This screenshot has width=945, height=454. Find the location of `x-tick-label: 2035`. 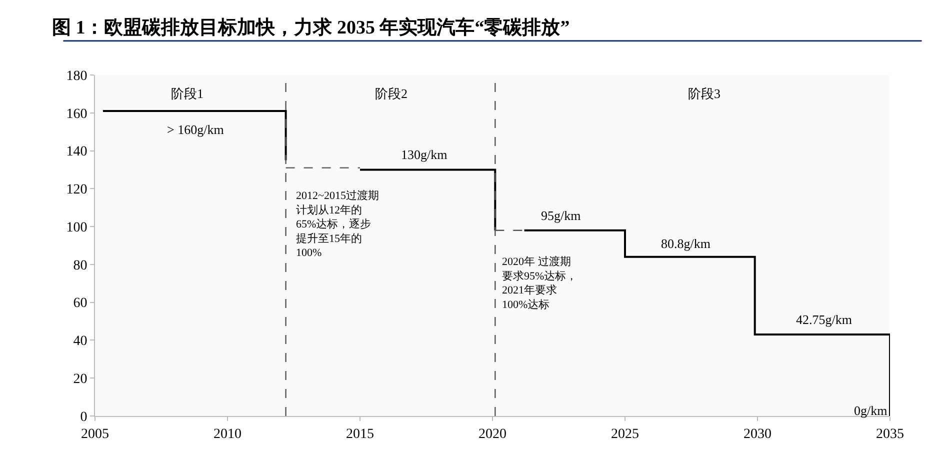

x-tick-label: 2035 is located at coordinates (890, 434).